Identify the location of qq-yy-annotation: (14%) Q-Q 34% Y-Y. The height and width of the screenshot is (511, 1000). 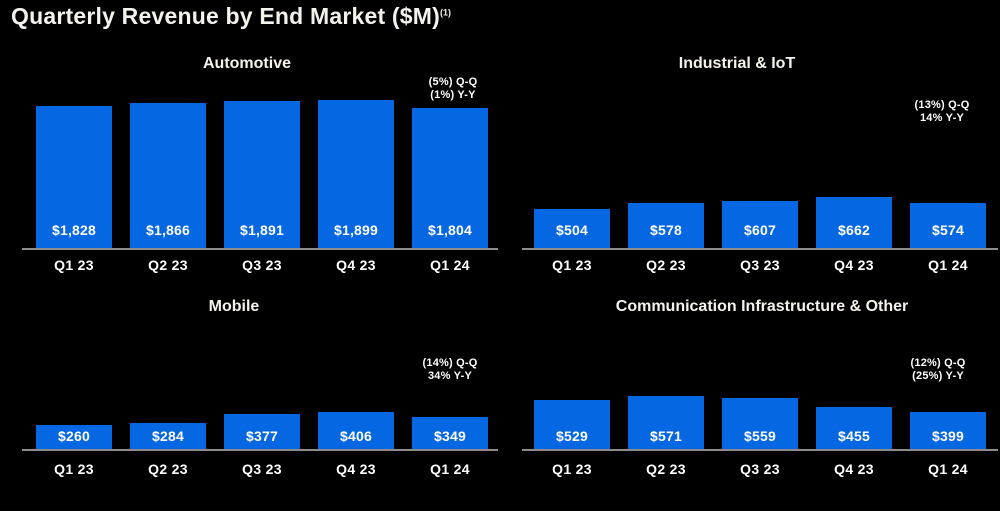
(450, 369).